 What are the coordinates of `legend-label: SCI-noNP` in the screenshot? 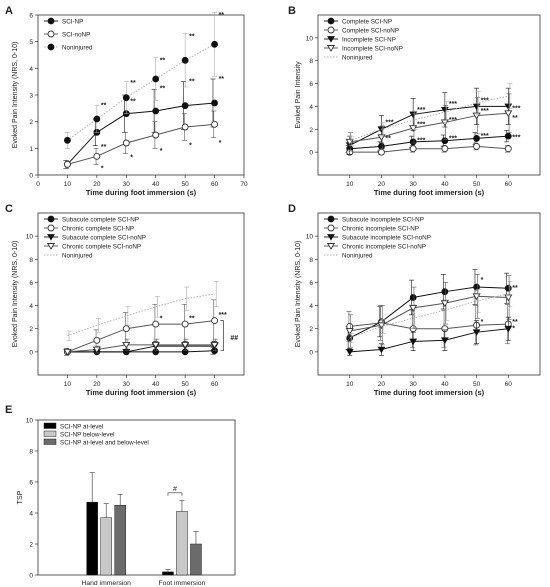 It's located at (76, 34).